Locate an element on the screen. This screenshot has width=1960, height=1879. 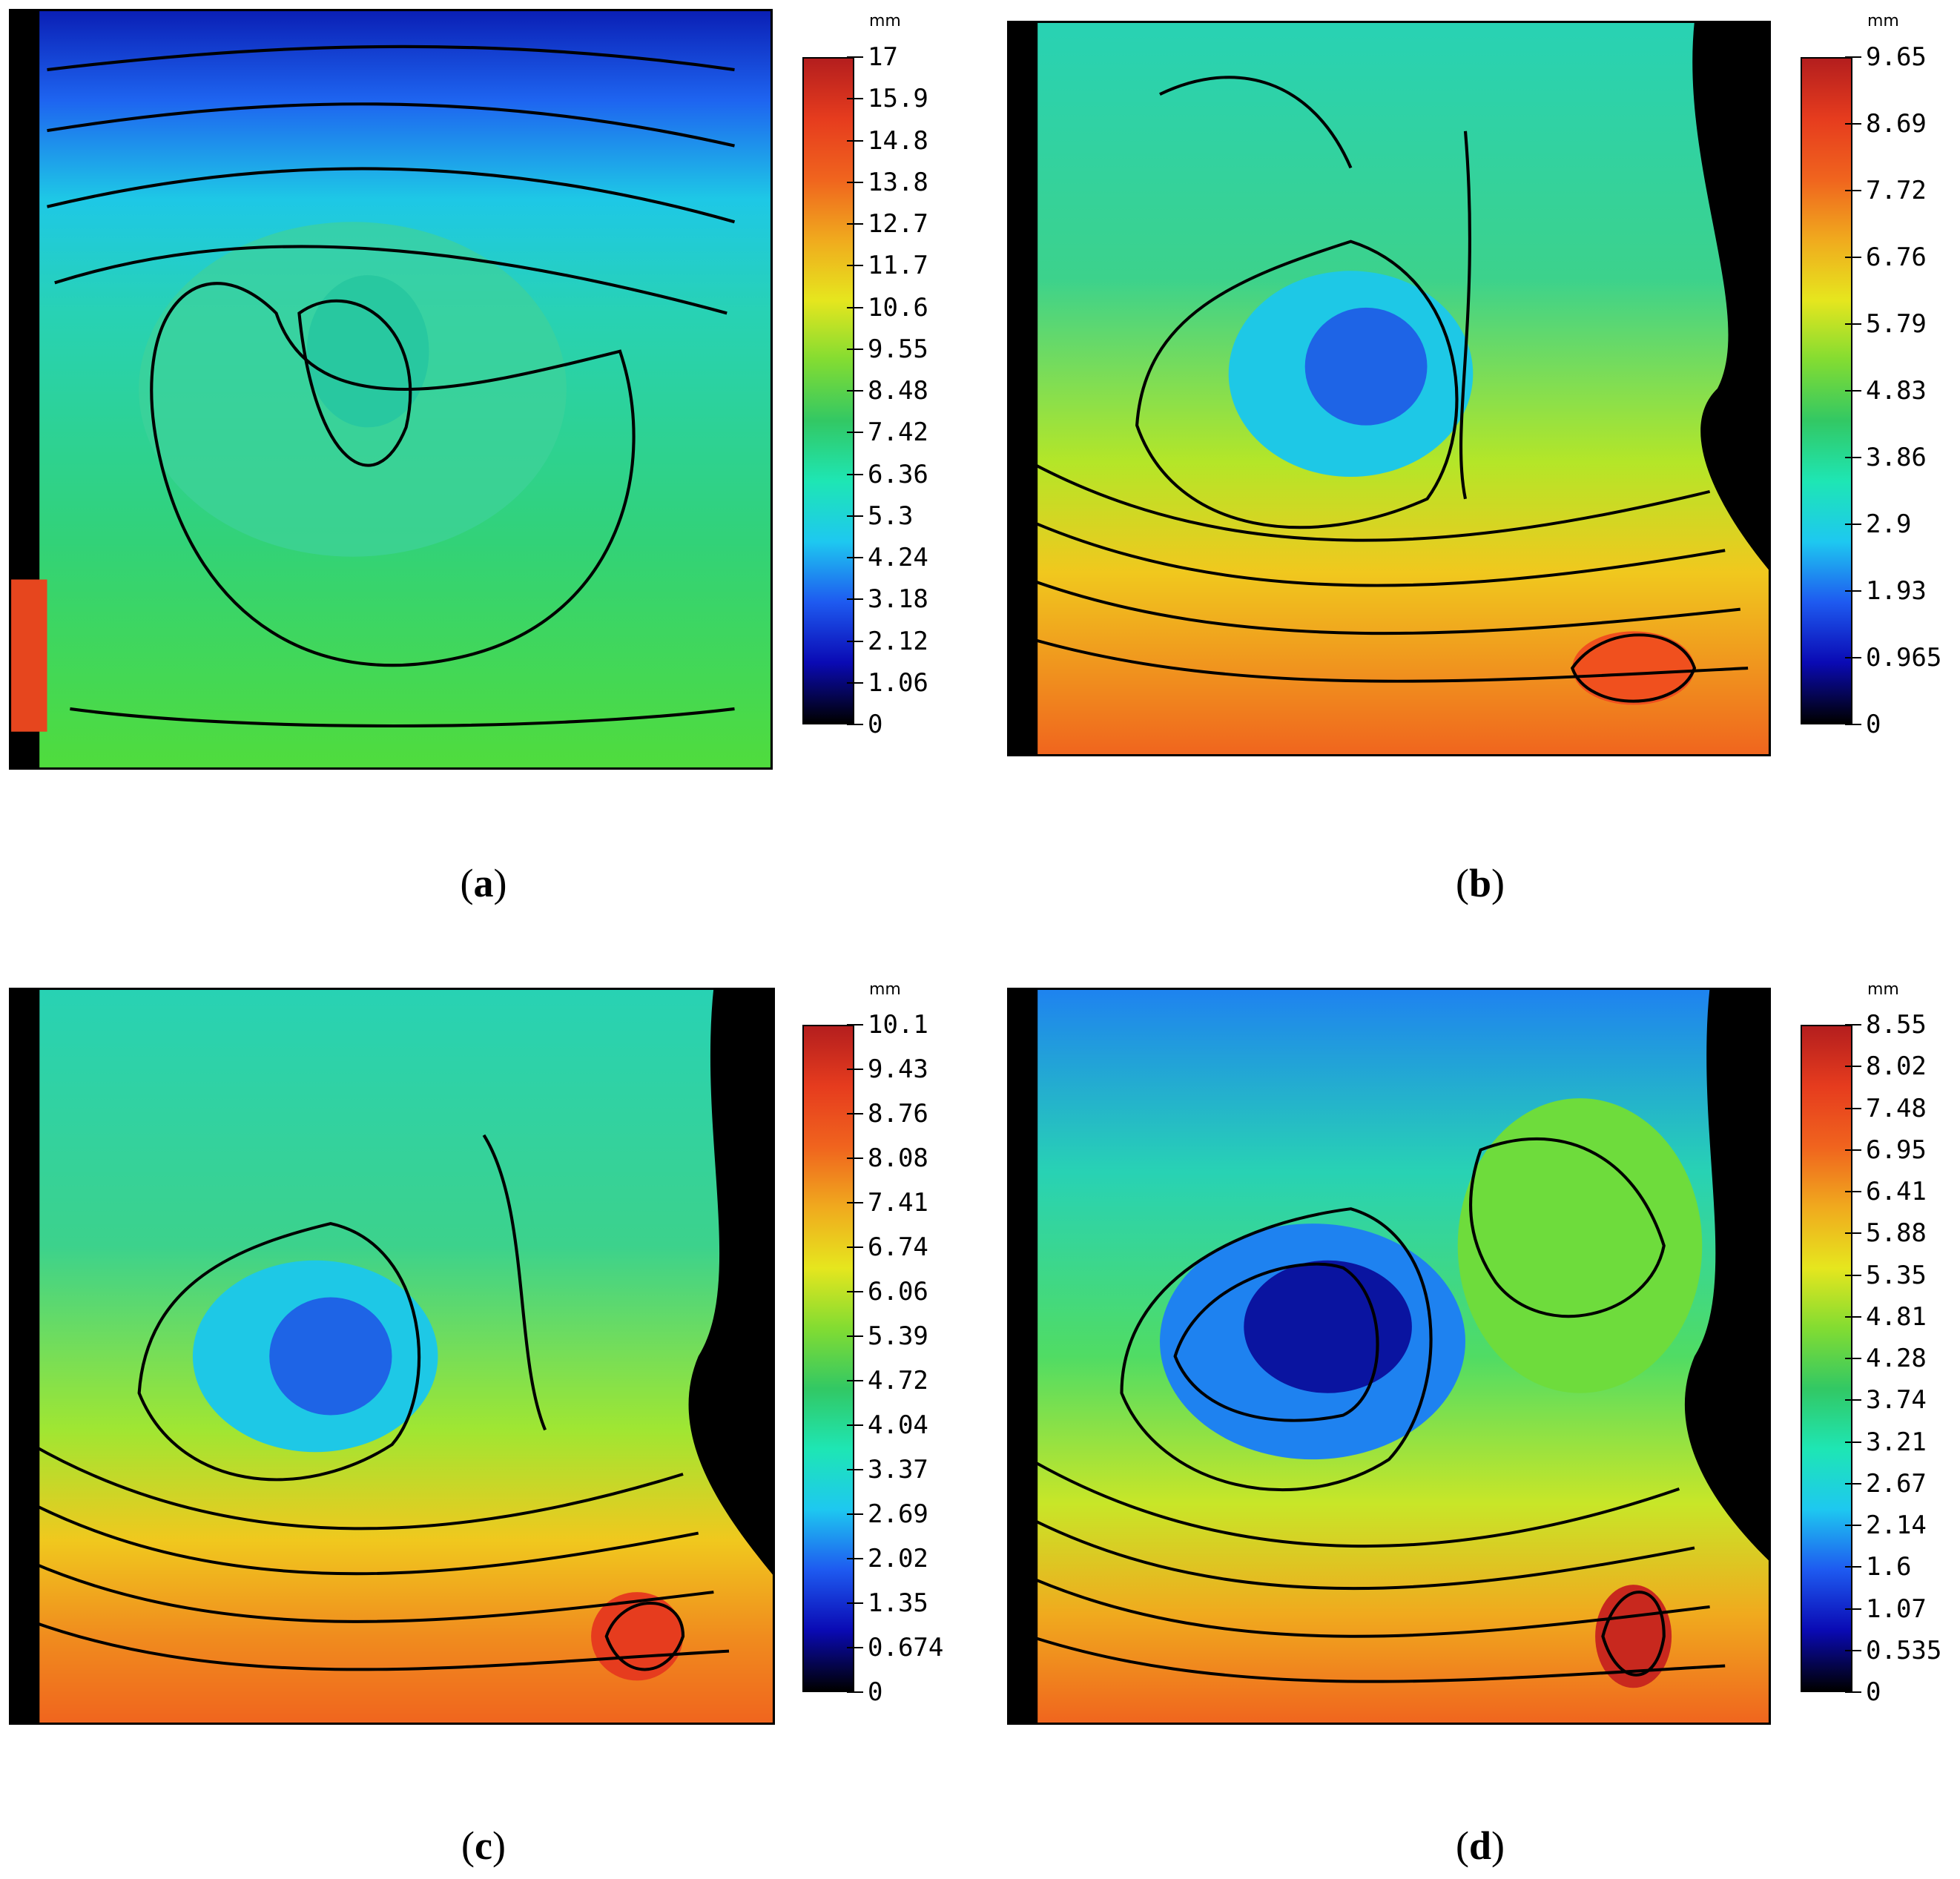
scale-tick-label-b-0: 9.65 is located at coordinates (1896, 57).